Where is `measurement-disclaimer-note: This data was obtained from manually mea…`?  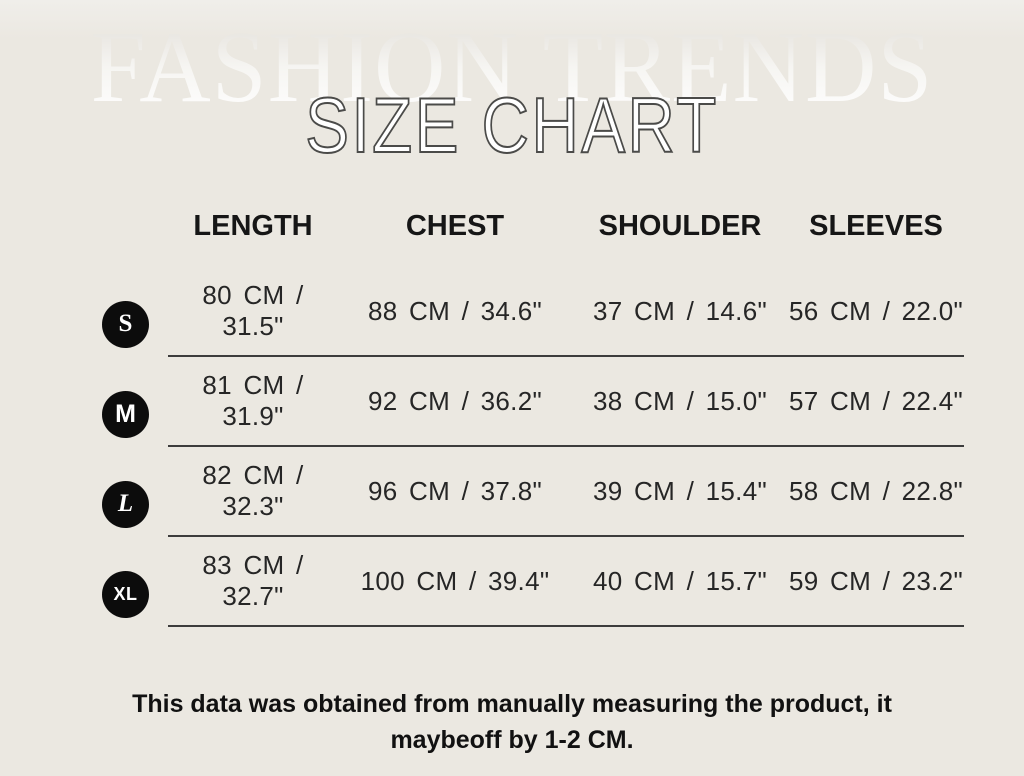
measurement-disclaimer-note: This data was obtained from manually mea… is located at coordinates (512, 722).